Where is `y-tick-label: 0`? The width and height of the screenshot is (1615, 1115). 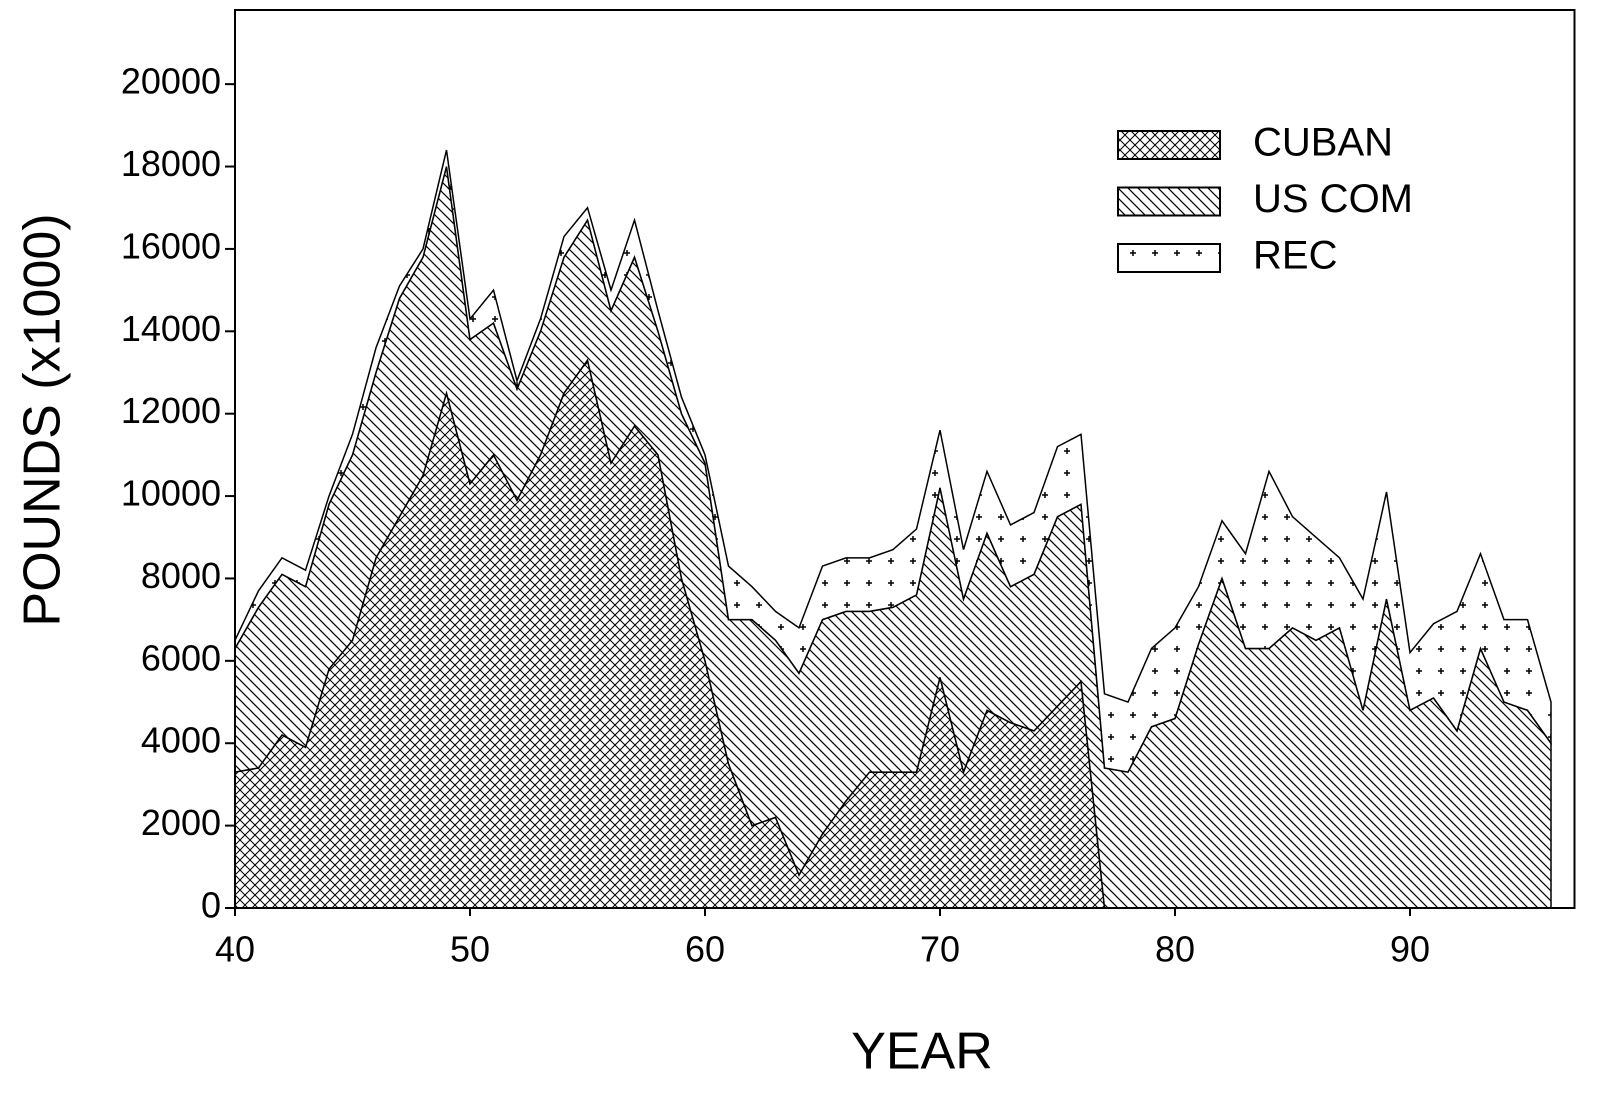
y-tick-label: 0 is located at coordinates (211, 905).